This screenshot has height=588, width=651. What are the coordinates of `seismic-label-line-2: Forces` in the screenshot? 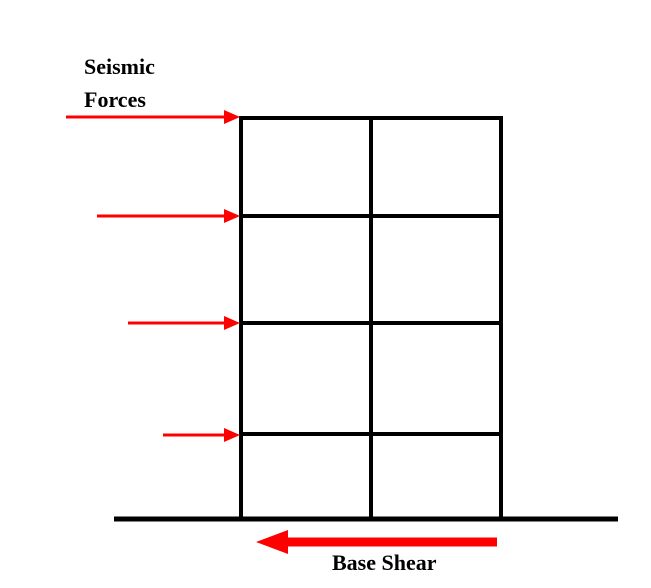 It's located at (115, 99).